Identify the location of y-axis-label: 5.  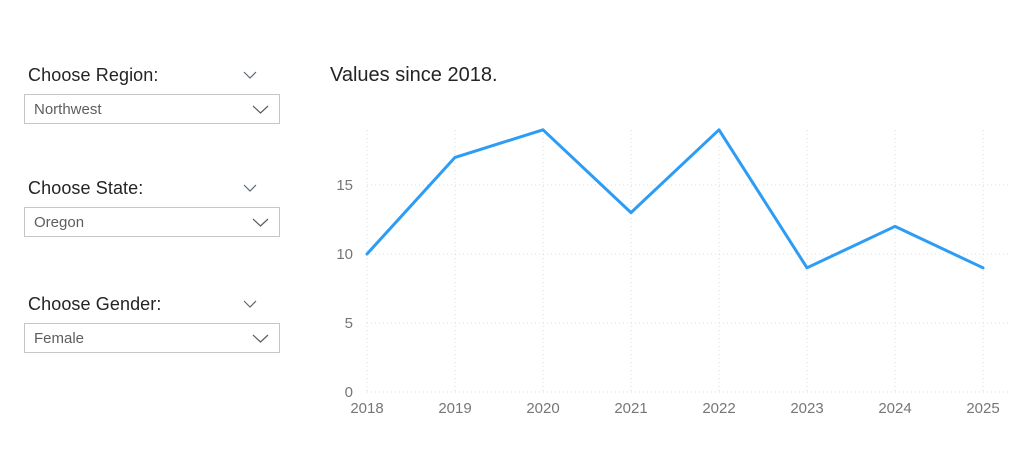
(349, 323).